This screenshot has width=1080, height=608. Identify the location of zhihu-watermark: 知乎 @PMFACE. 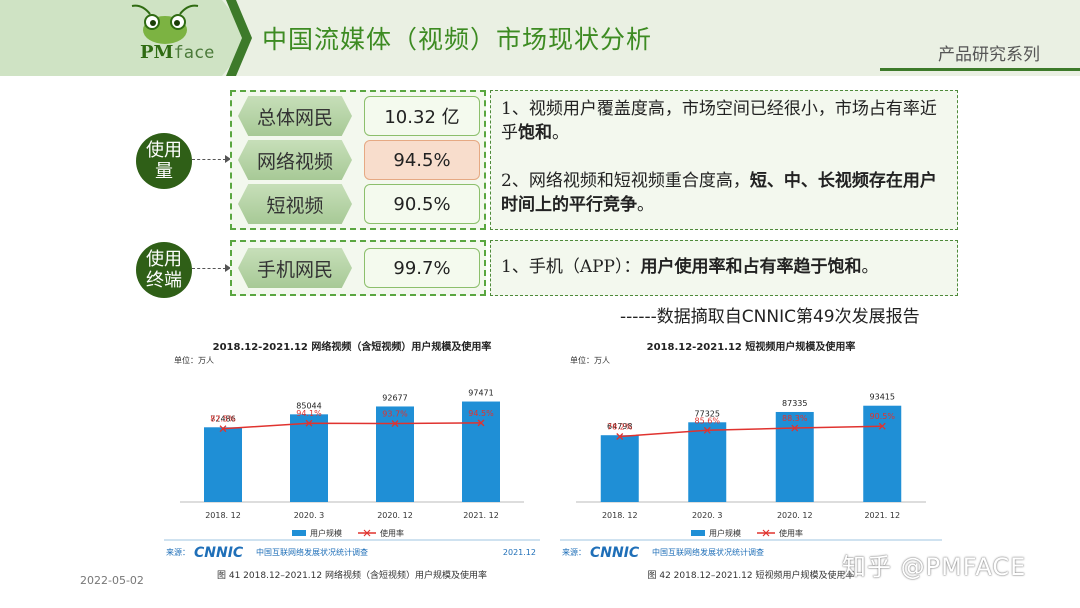
(934, 567).